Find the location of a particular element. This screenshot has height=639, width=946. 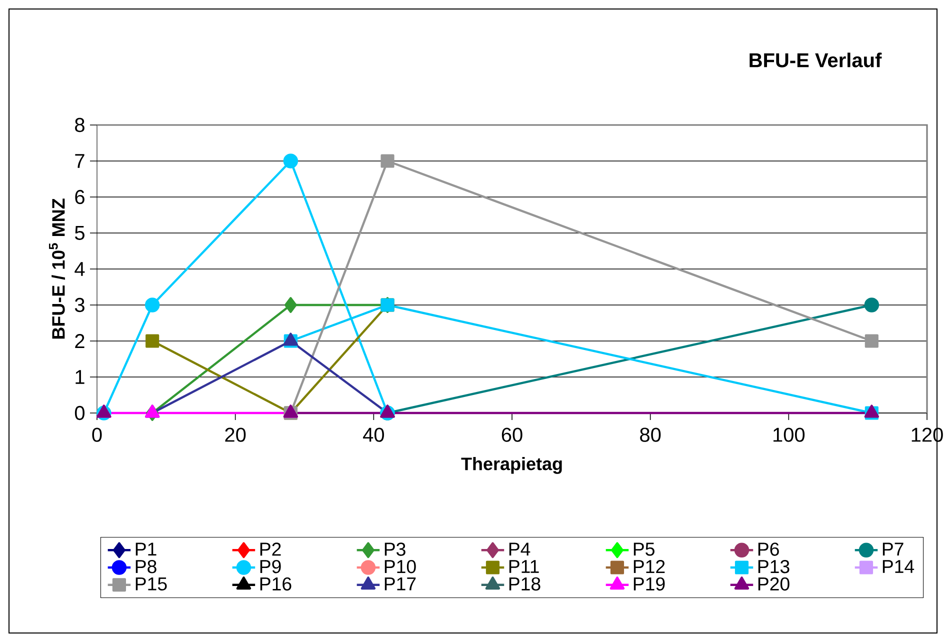

legend-label: P13 is located at coordinates (774, 567).